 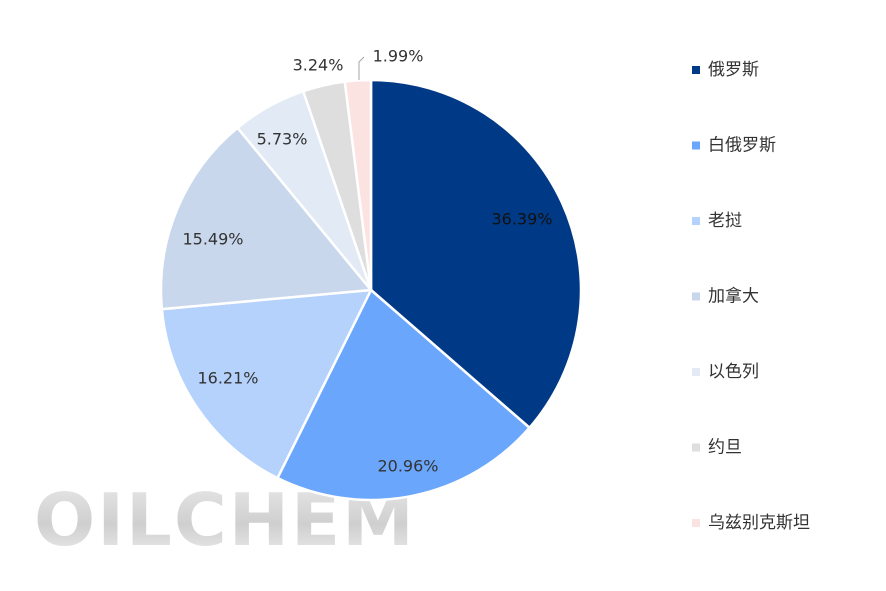 What do you see at coordinates (725, 221) in the screenshot?
I see `legend-label-3: 老挝` at bounding box center [725, 221].